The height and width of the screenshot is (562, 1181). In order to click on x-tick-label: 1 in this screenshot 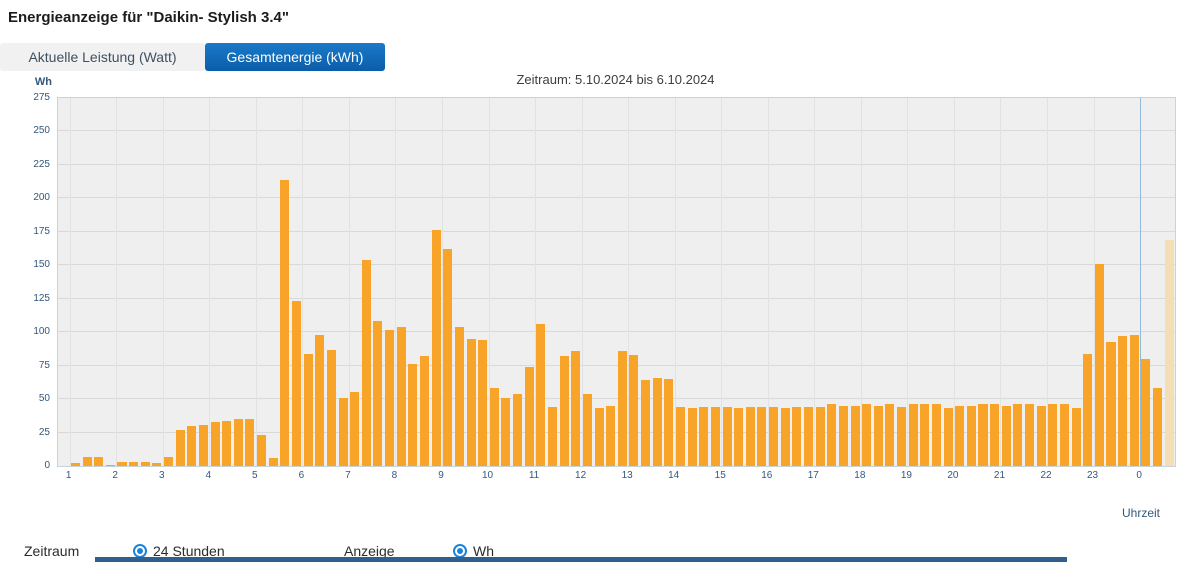, I will do `click(68, 475)`.